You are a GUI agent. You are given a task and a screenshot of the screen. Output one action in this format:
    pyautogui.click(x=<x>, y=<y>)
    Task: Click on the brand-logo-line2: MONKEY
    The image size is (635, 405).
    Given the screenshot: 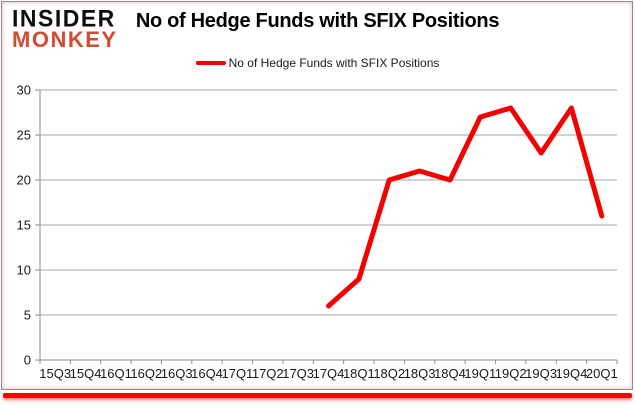 What is the action you would take?
    pyautogui.click(x=65, y=39)
    